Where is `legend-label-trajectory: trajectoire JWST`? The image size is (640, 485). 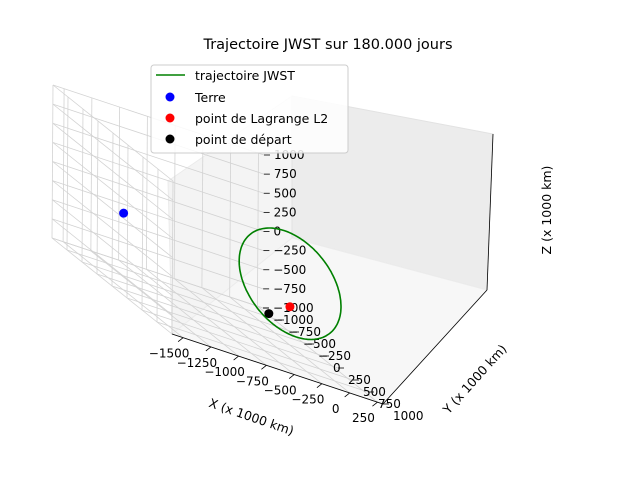 legend-label-trajectory: trajectoire JWST is located at coordinates (245, 75).